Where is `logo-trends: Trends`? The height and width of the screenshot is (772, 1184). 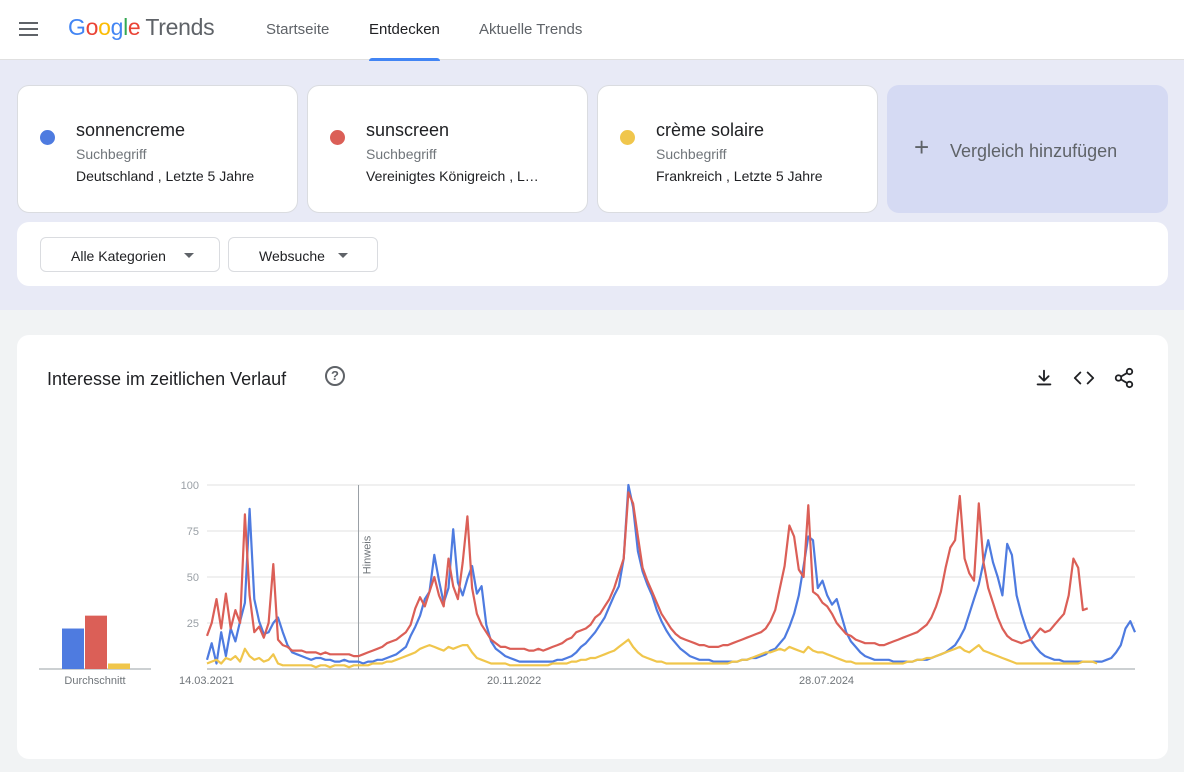
logo-trends: Trends is located at coordinates (180, 27).